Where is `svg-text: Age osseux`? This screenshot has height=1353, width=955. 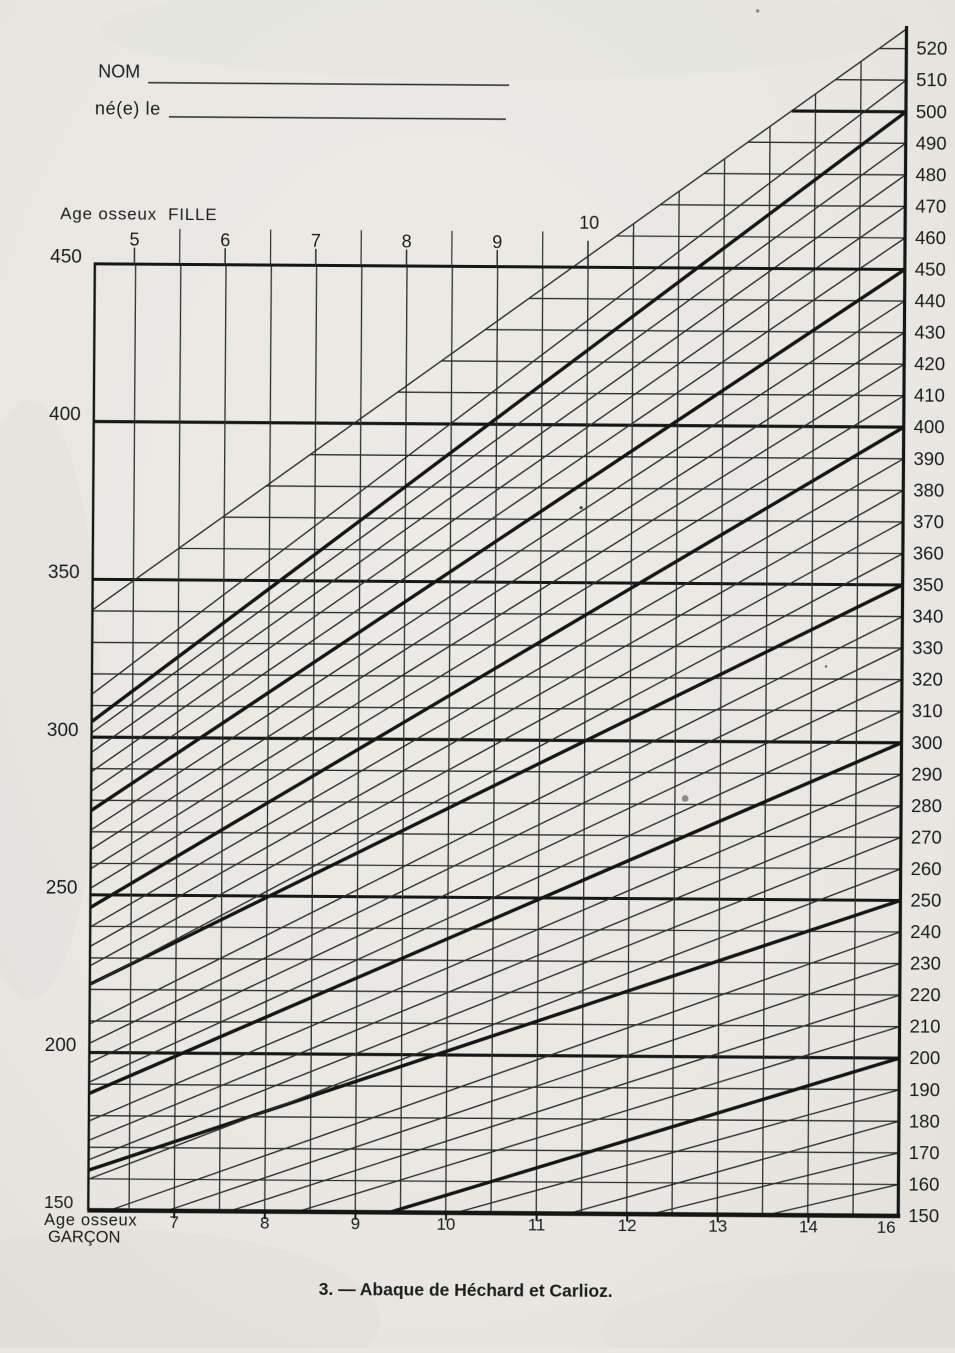
svg-text: Age osseux is located at coordinates (90, 1220).